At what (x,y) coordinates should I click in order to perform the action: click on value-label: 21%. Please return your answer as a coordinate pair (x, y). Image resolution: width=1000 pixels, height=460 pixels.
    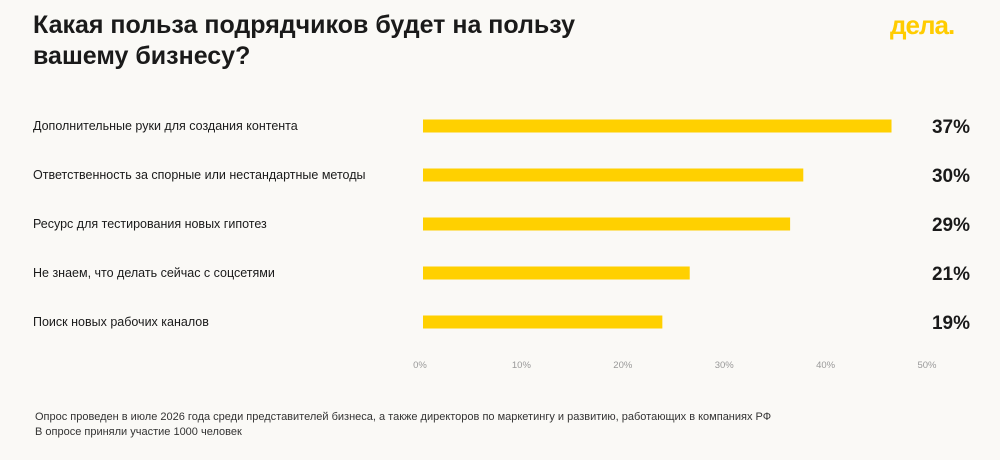
    Looking at the image, I should click on (951, 274).